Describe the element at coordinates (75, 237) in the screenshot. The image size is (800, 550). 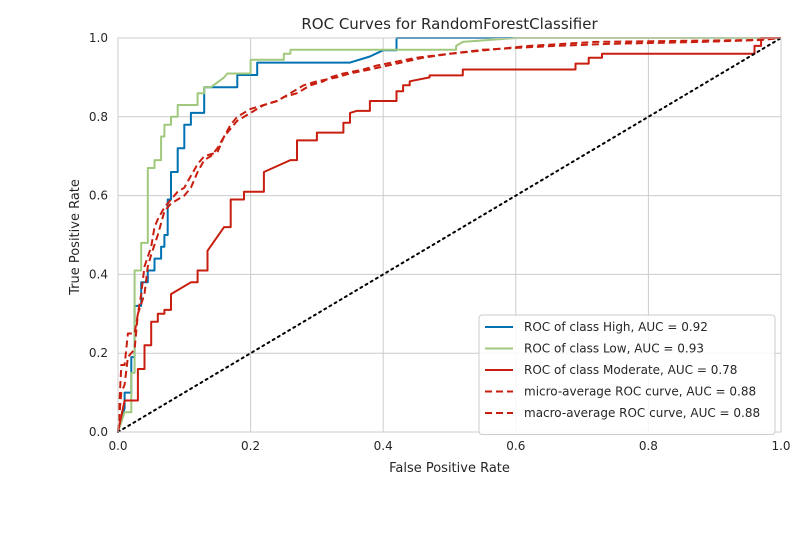
I see `y-axis-label: True Positive Rate` at that location.